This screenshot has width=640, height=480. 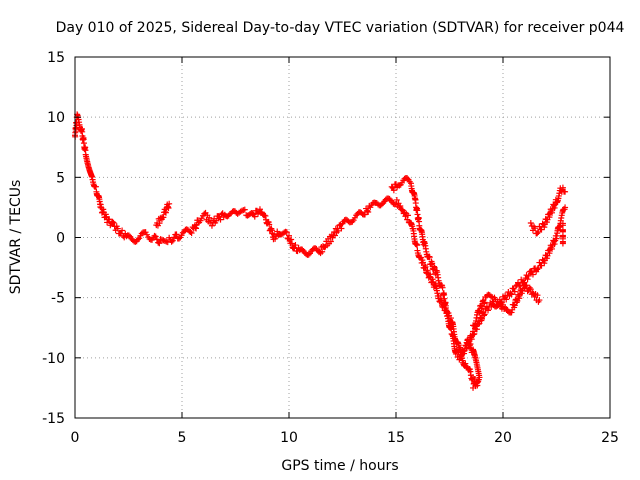 I want to click on y-tick-label: -10, so click(x=53, y=359).